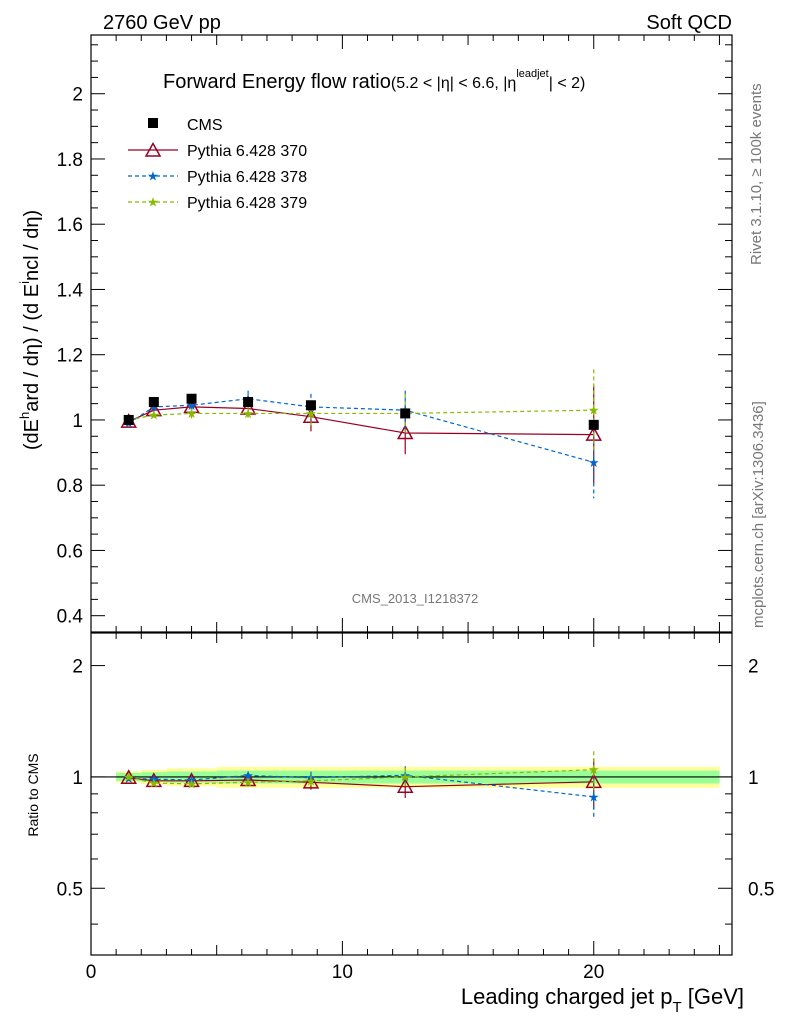 The image size is (786, 1024). I want to click on ratio-tick-label-left: 1, so click(77, 778).